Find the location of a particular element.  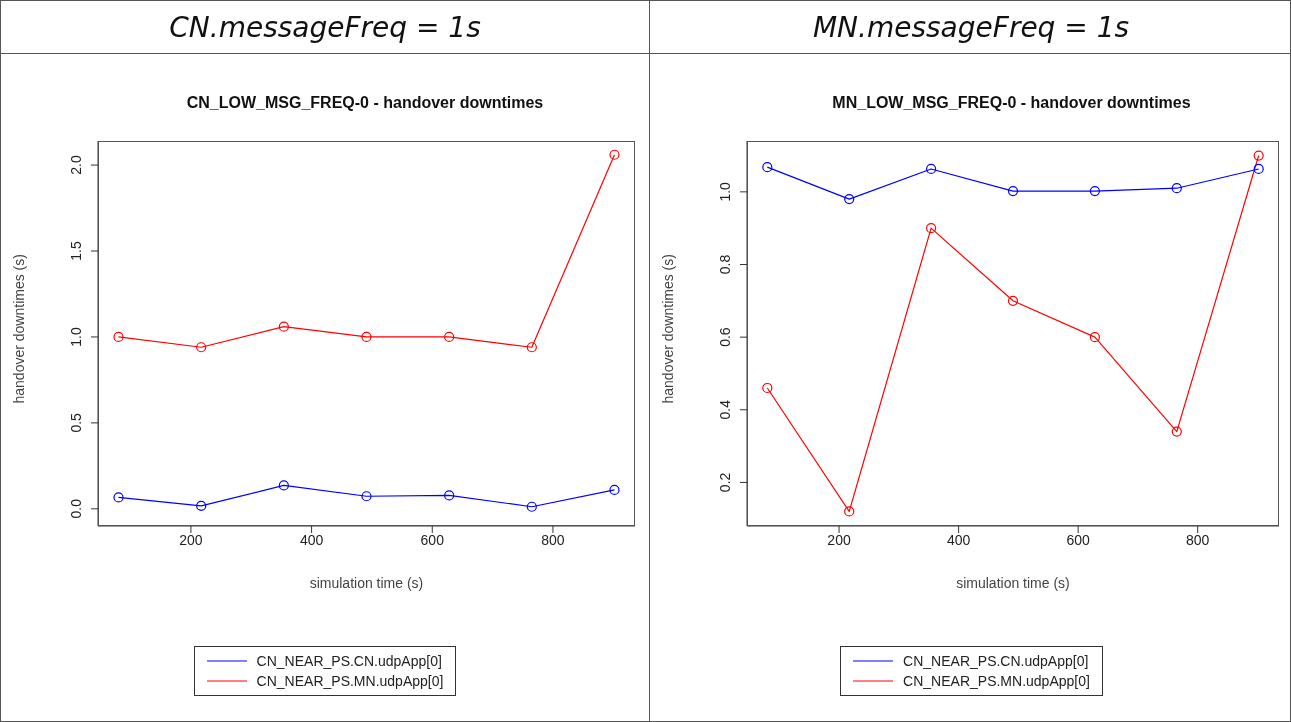

text: MN.messageFreq = 1s is located at coordinates (971, 27).